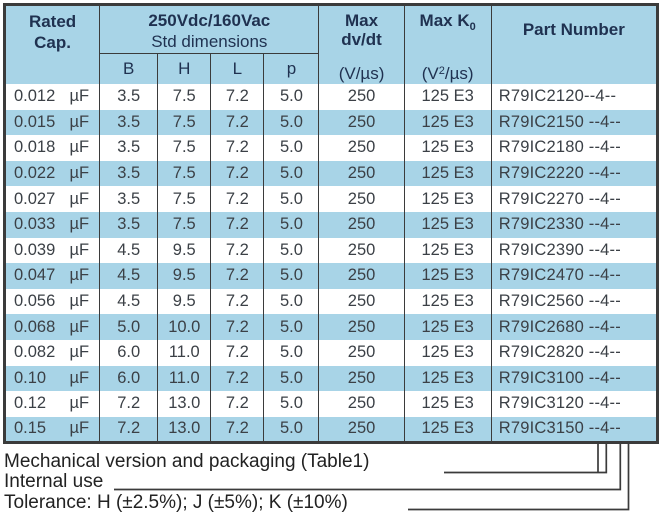 This screenshot has width=664, height=529. I want to click on rated-cap-cell: 0.015 µF, so click(52, 122).